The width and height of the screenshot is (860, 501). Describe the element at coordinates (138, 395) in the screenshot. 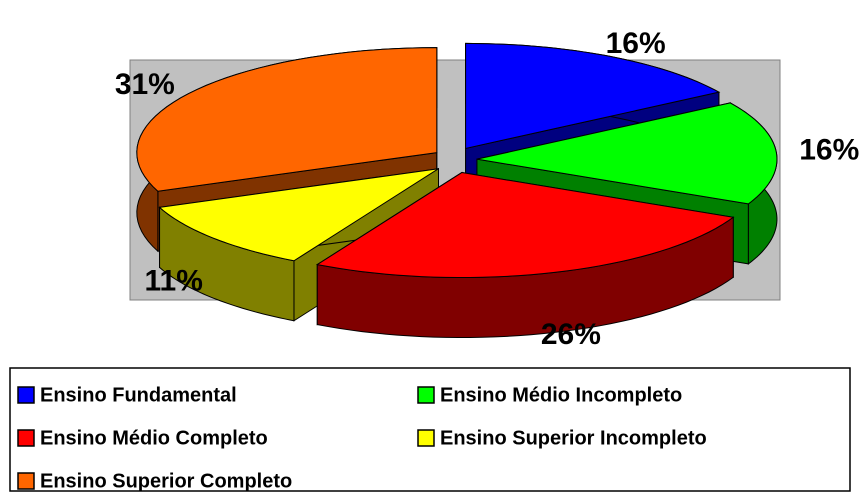

I see `legend-label: Ensino Fundamental` at that location.